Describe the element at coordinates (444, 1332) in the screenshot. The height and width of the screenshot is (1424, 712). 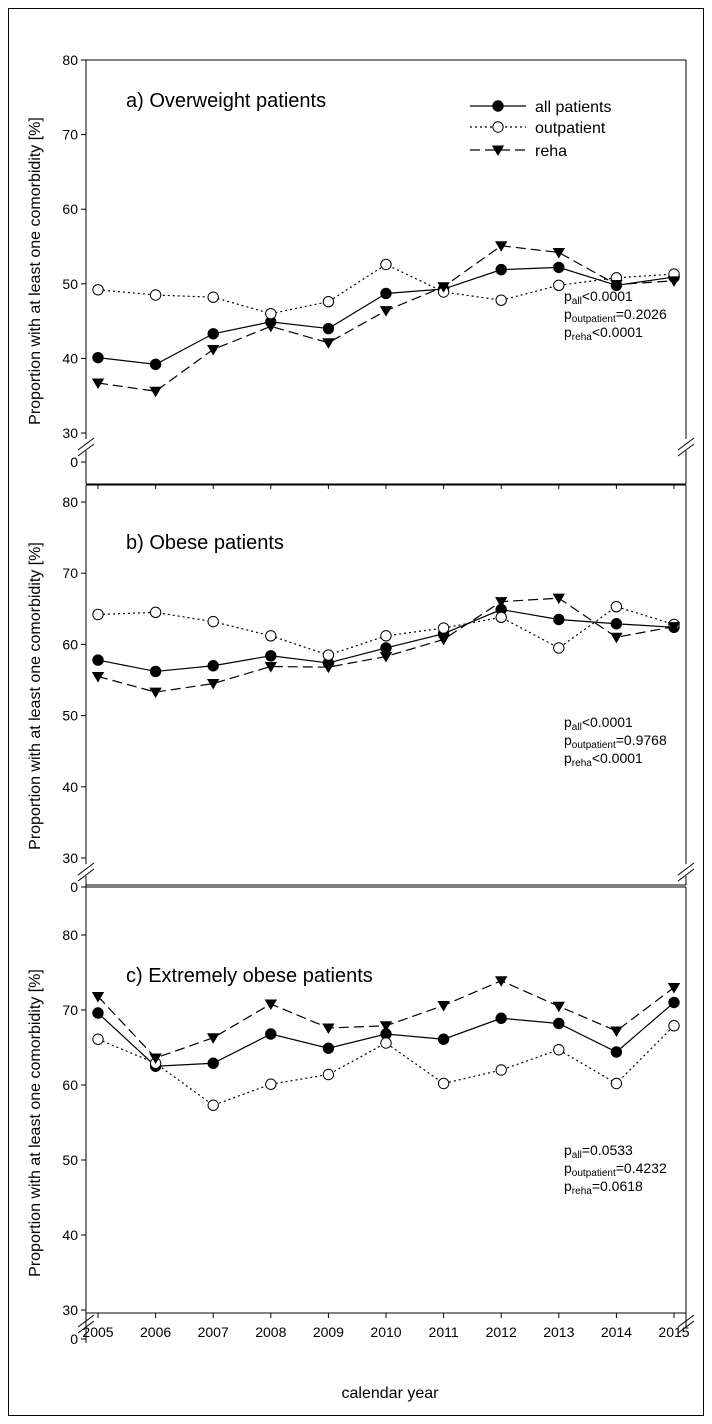
I see `x-tick-label: 2011` at that location.